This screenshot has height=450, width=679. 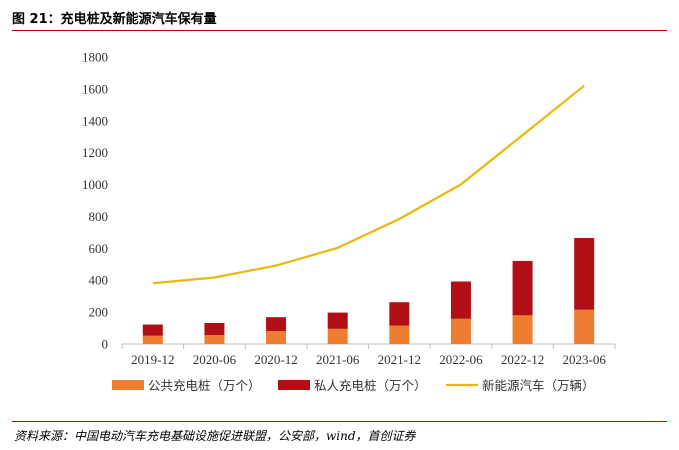 What do you see at coordinates (522, 359) in the screenshot?
I see `x-tick-label: 2022-12` at bounding box center [522, 359].